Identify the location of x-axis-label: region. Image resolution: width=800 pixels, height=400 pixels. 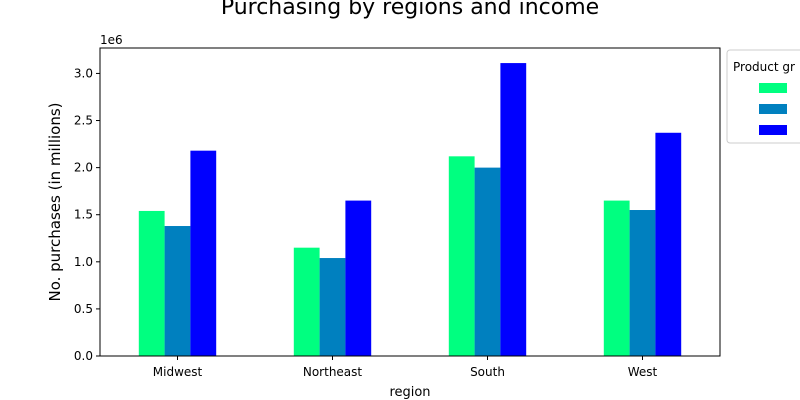
(409, 392).